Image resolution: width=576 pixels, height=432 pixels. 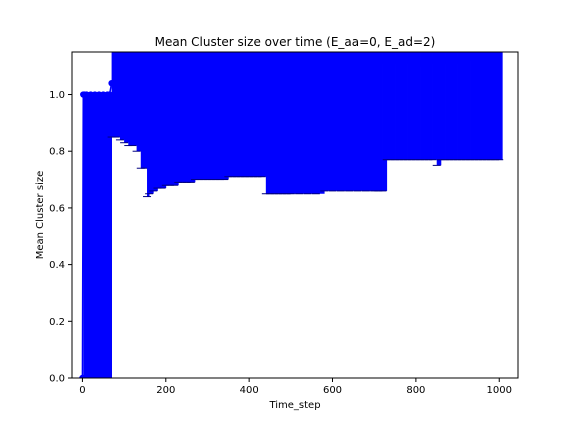 What do you see at coordinates (499, 390) in the screenshot?
I see `x-tick-label: 1000` at bounding box center [499, 390].